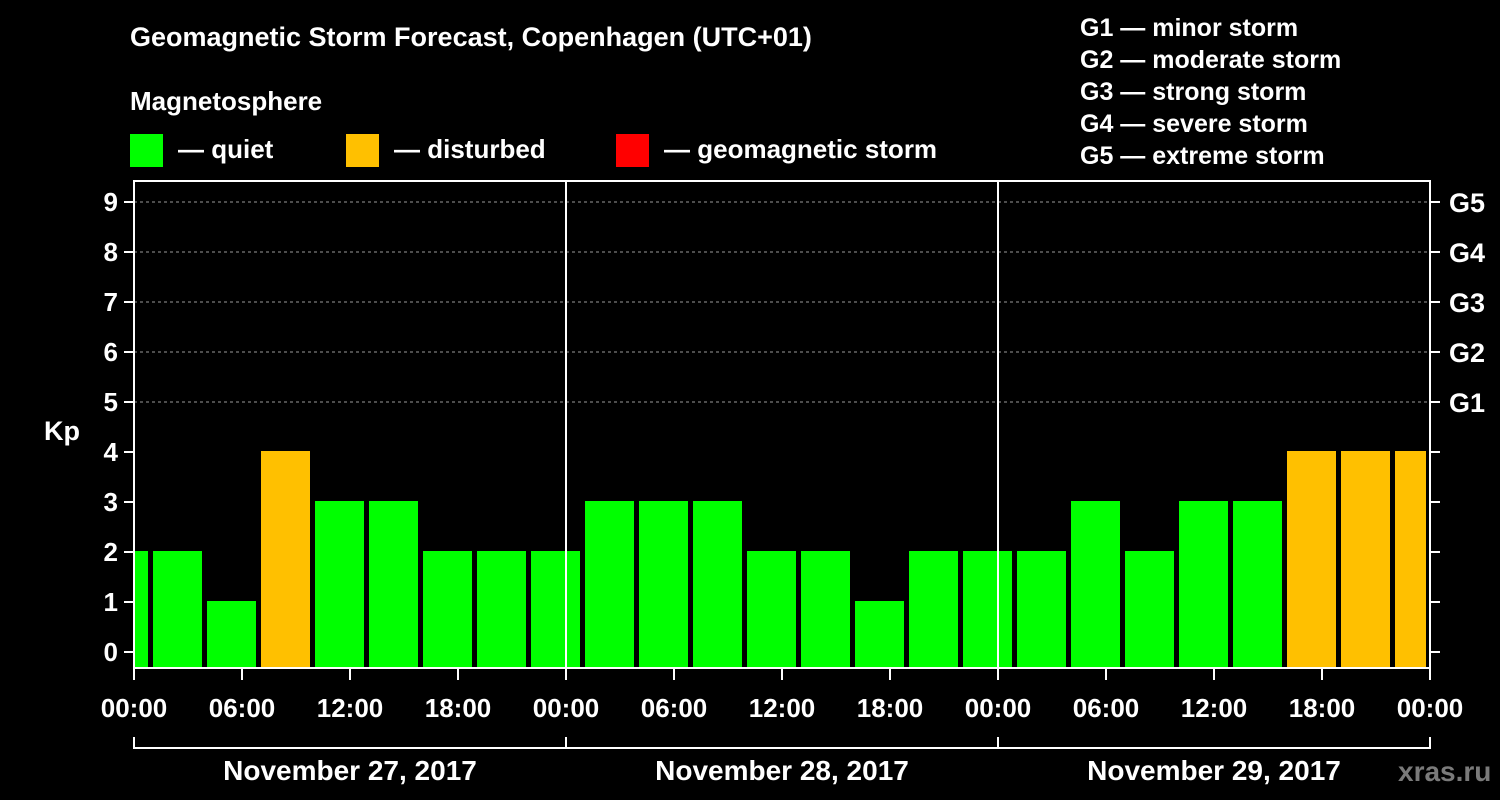 The height and width of the screenshot is (800, 1500). What do you see at coordinates (1467, 253) in the screenshot?
I see `right-tick-label-G4: G4` at bounding box center [1467, 253].